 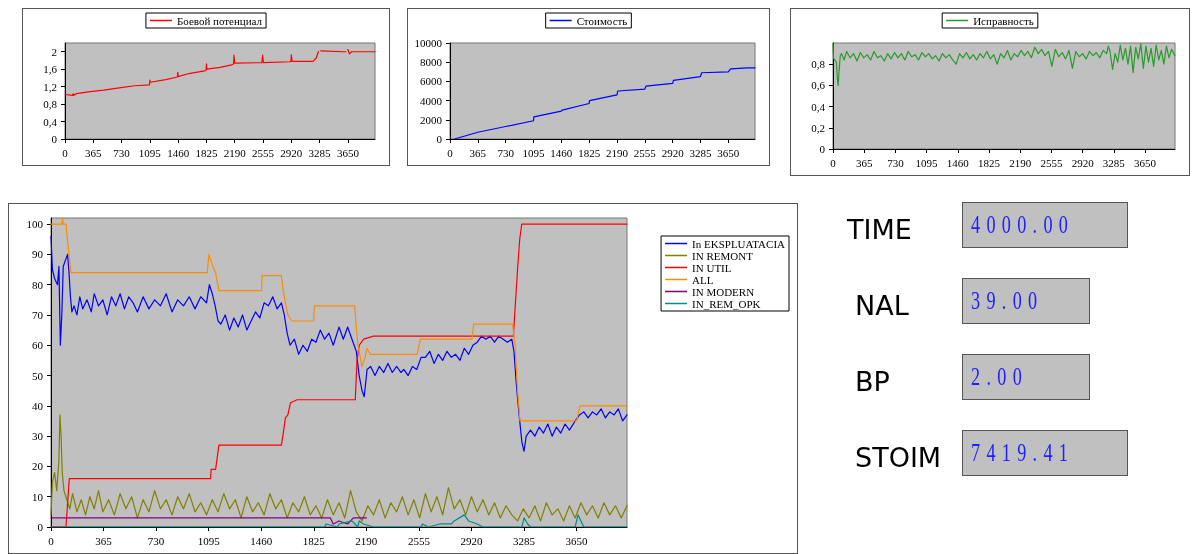 I want to click on y-tick-label: 6000, so click(x=431, y=81).